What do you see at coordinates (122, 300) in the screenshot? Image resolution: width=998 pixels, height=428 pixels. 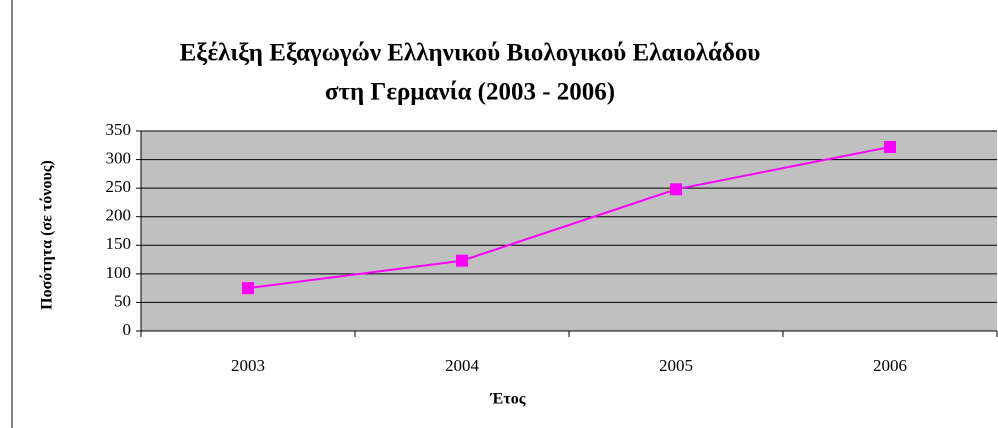 I see `y-tick-label: 50` at bounding box center [122, 300].